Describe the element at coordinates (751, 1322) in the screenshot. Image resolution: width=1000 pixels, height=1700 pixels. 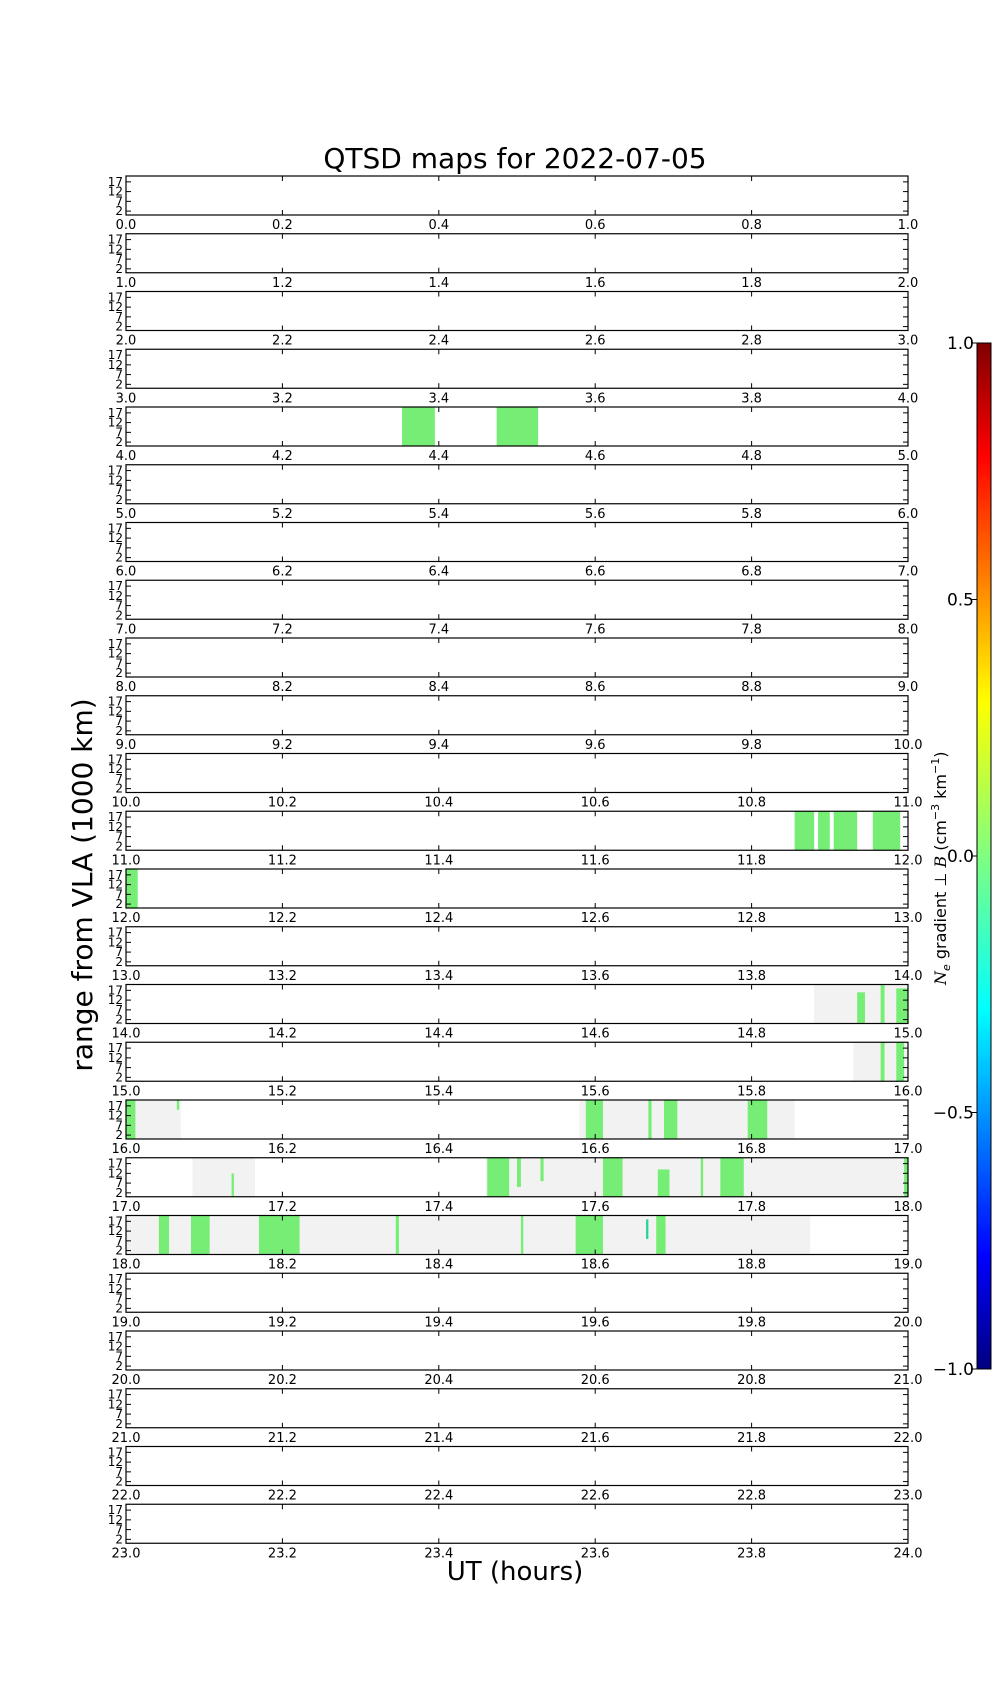
I see `x-tick-label: 19.8` at that location.